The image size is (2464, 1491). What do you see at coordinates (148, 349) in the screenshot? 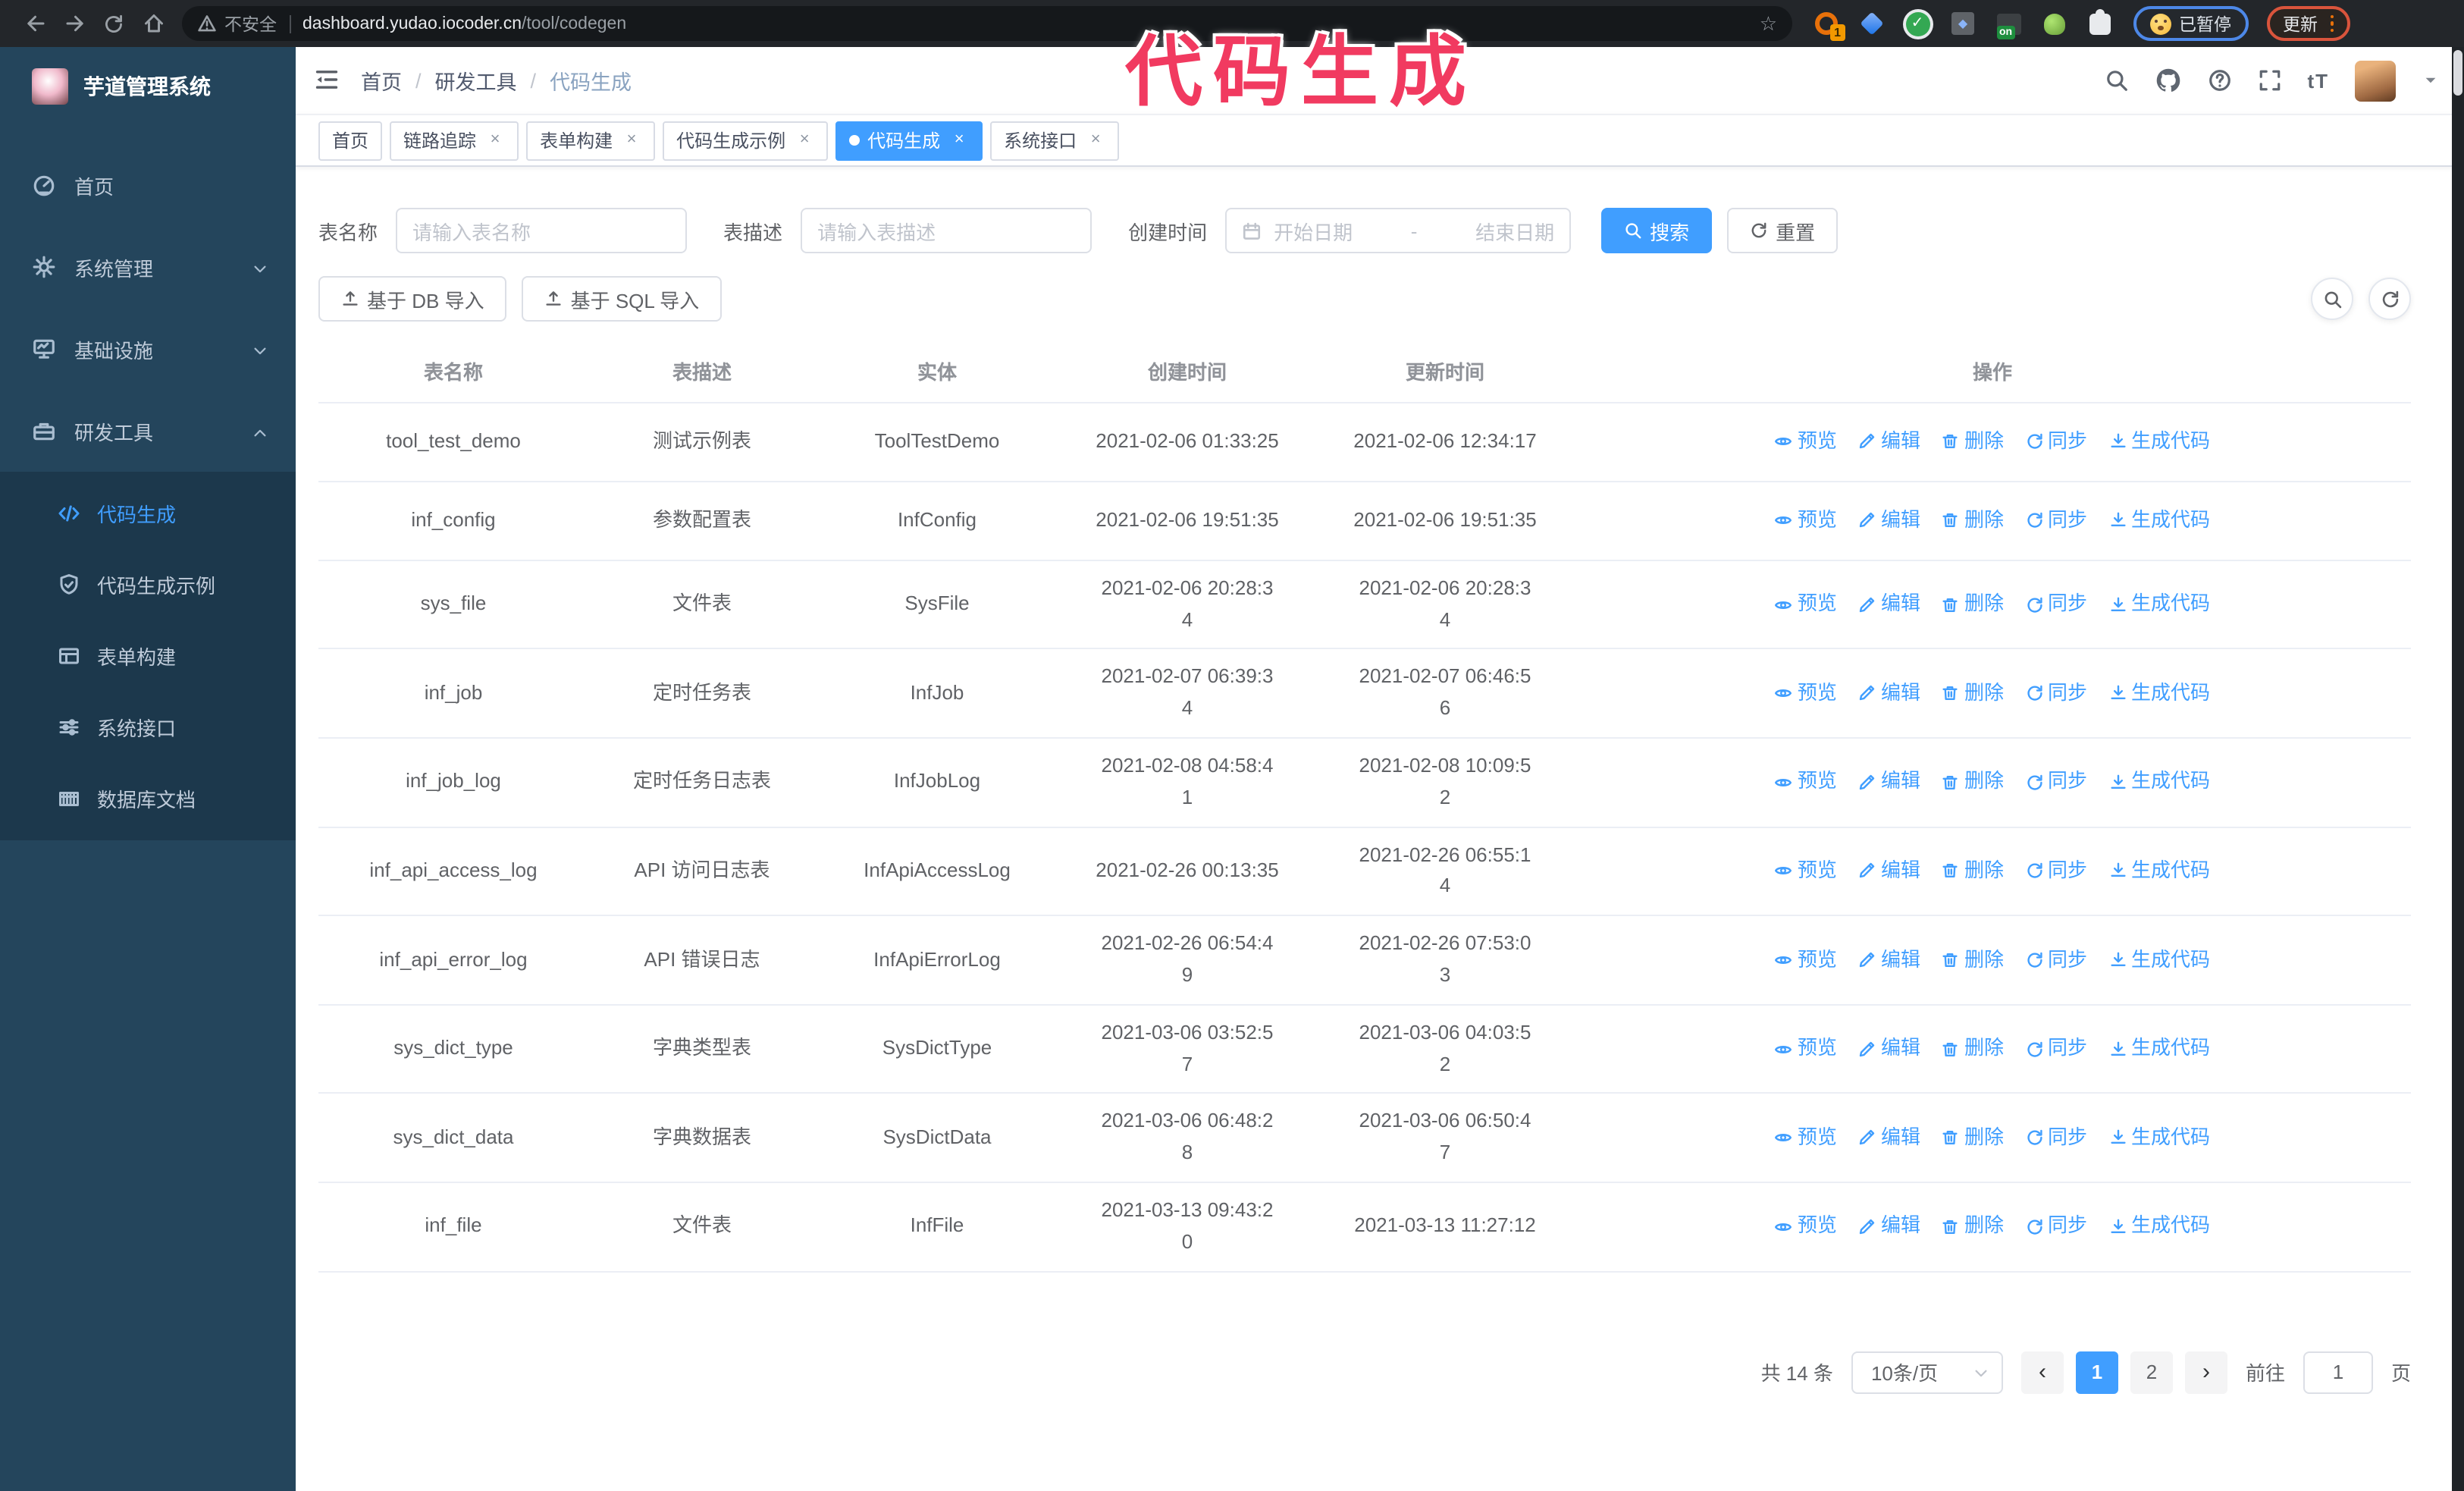
I see `sidebar-item-infrastructure: 基础设施` at bounding box center [148, 349].